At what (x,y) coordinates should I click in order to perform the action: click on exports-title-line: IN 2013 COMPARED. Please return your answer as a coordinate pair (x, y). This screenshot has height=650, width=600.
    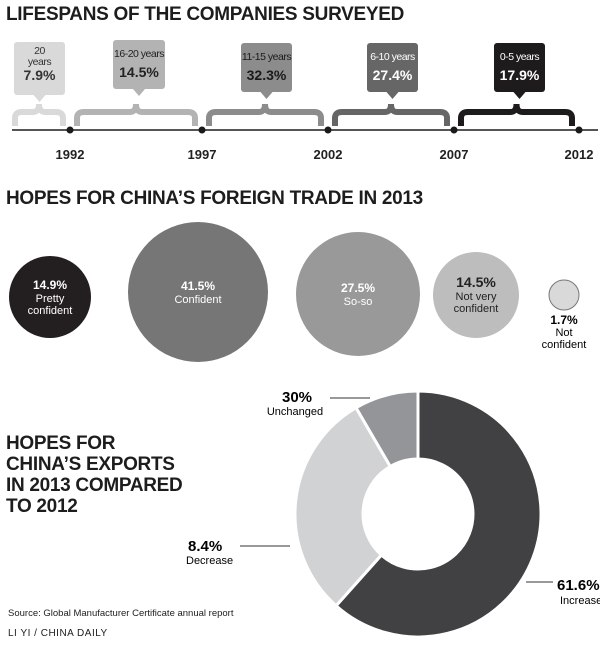
    Looking at the image, I should click on (94, 485).